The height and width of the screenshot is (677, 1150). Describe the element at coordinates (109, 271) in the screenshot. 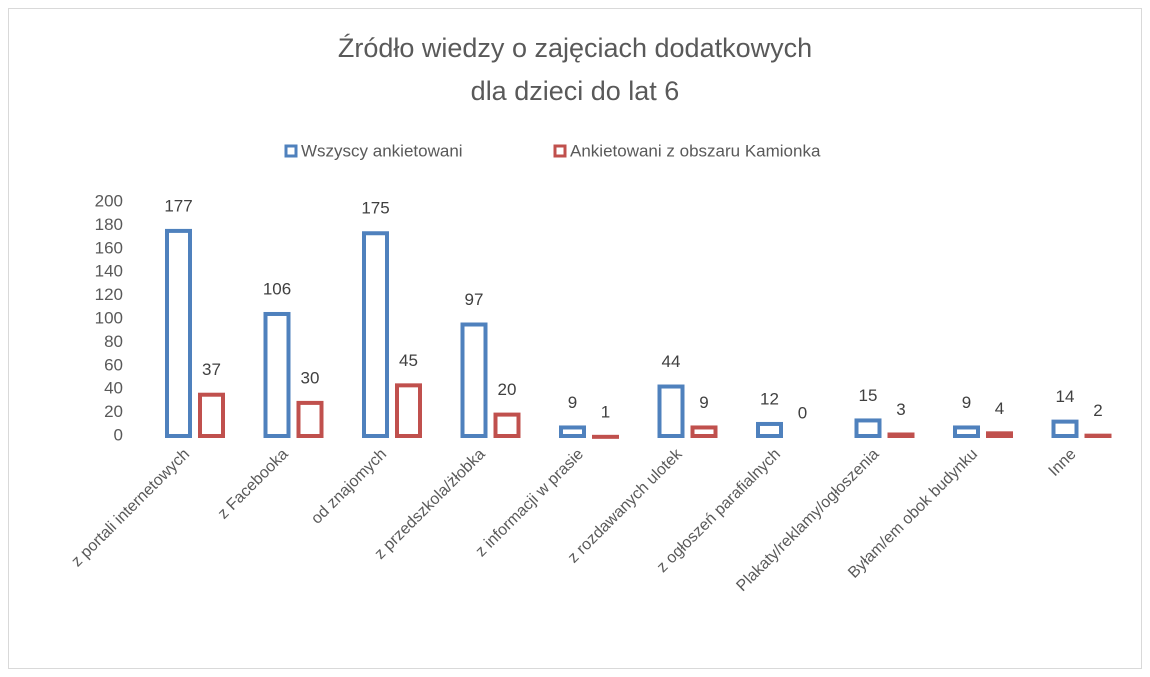

I see `y-tick-label: 140` at that location.